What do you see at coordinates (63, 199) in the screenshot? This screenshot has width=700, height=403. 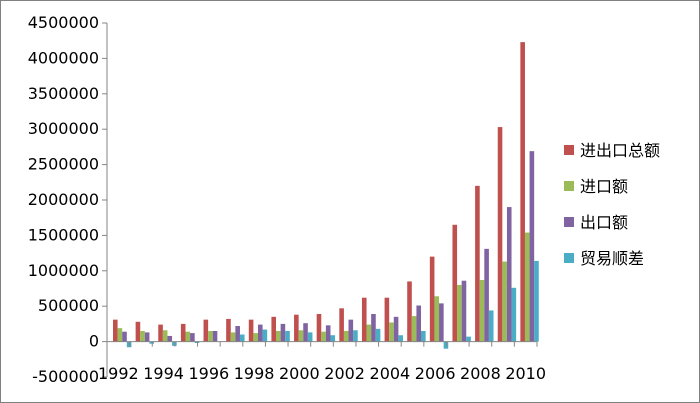 I see `y-tick-label: 2000000` at bounding box center [63, 199].